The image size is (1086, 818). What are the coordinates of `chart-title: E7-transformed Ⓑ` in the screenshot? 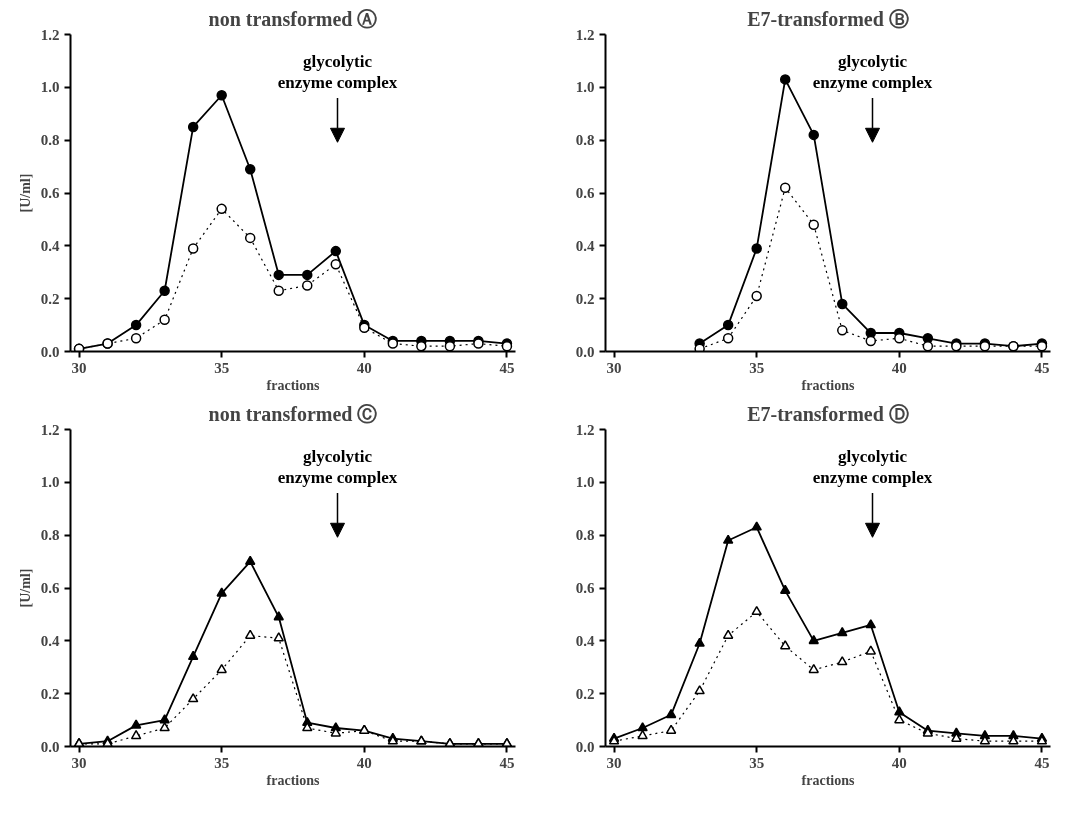 It's located at (828, 18).